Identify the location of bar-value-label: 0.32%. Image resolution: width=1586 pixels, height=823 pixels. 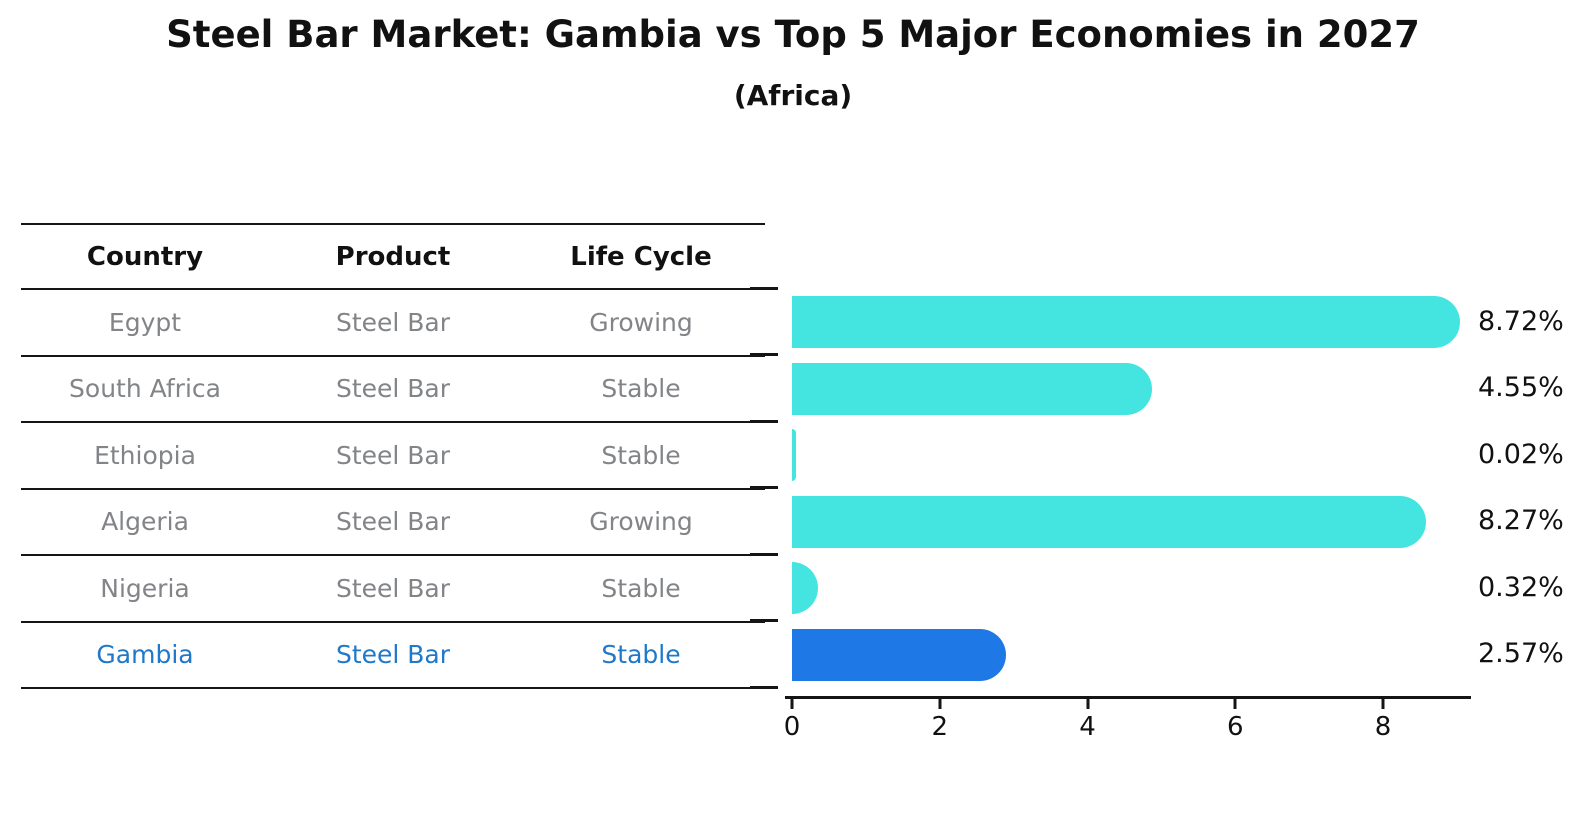
(1521, 587).